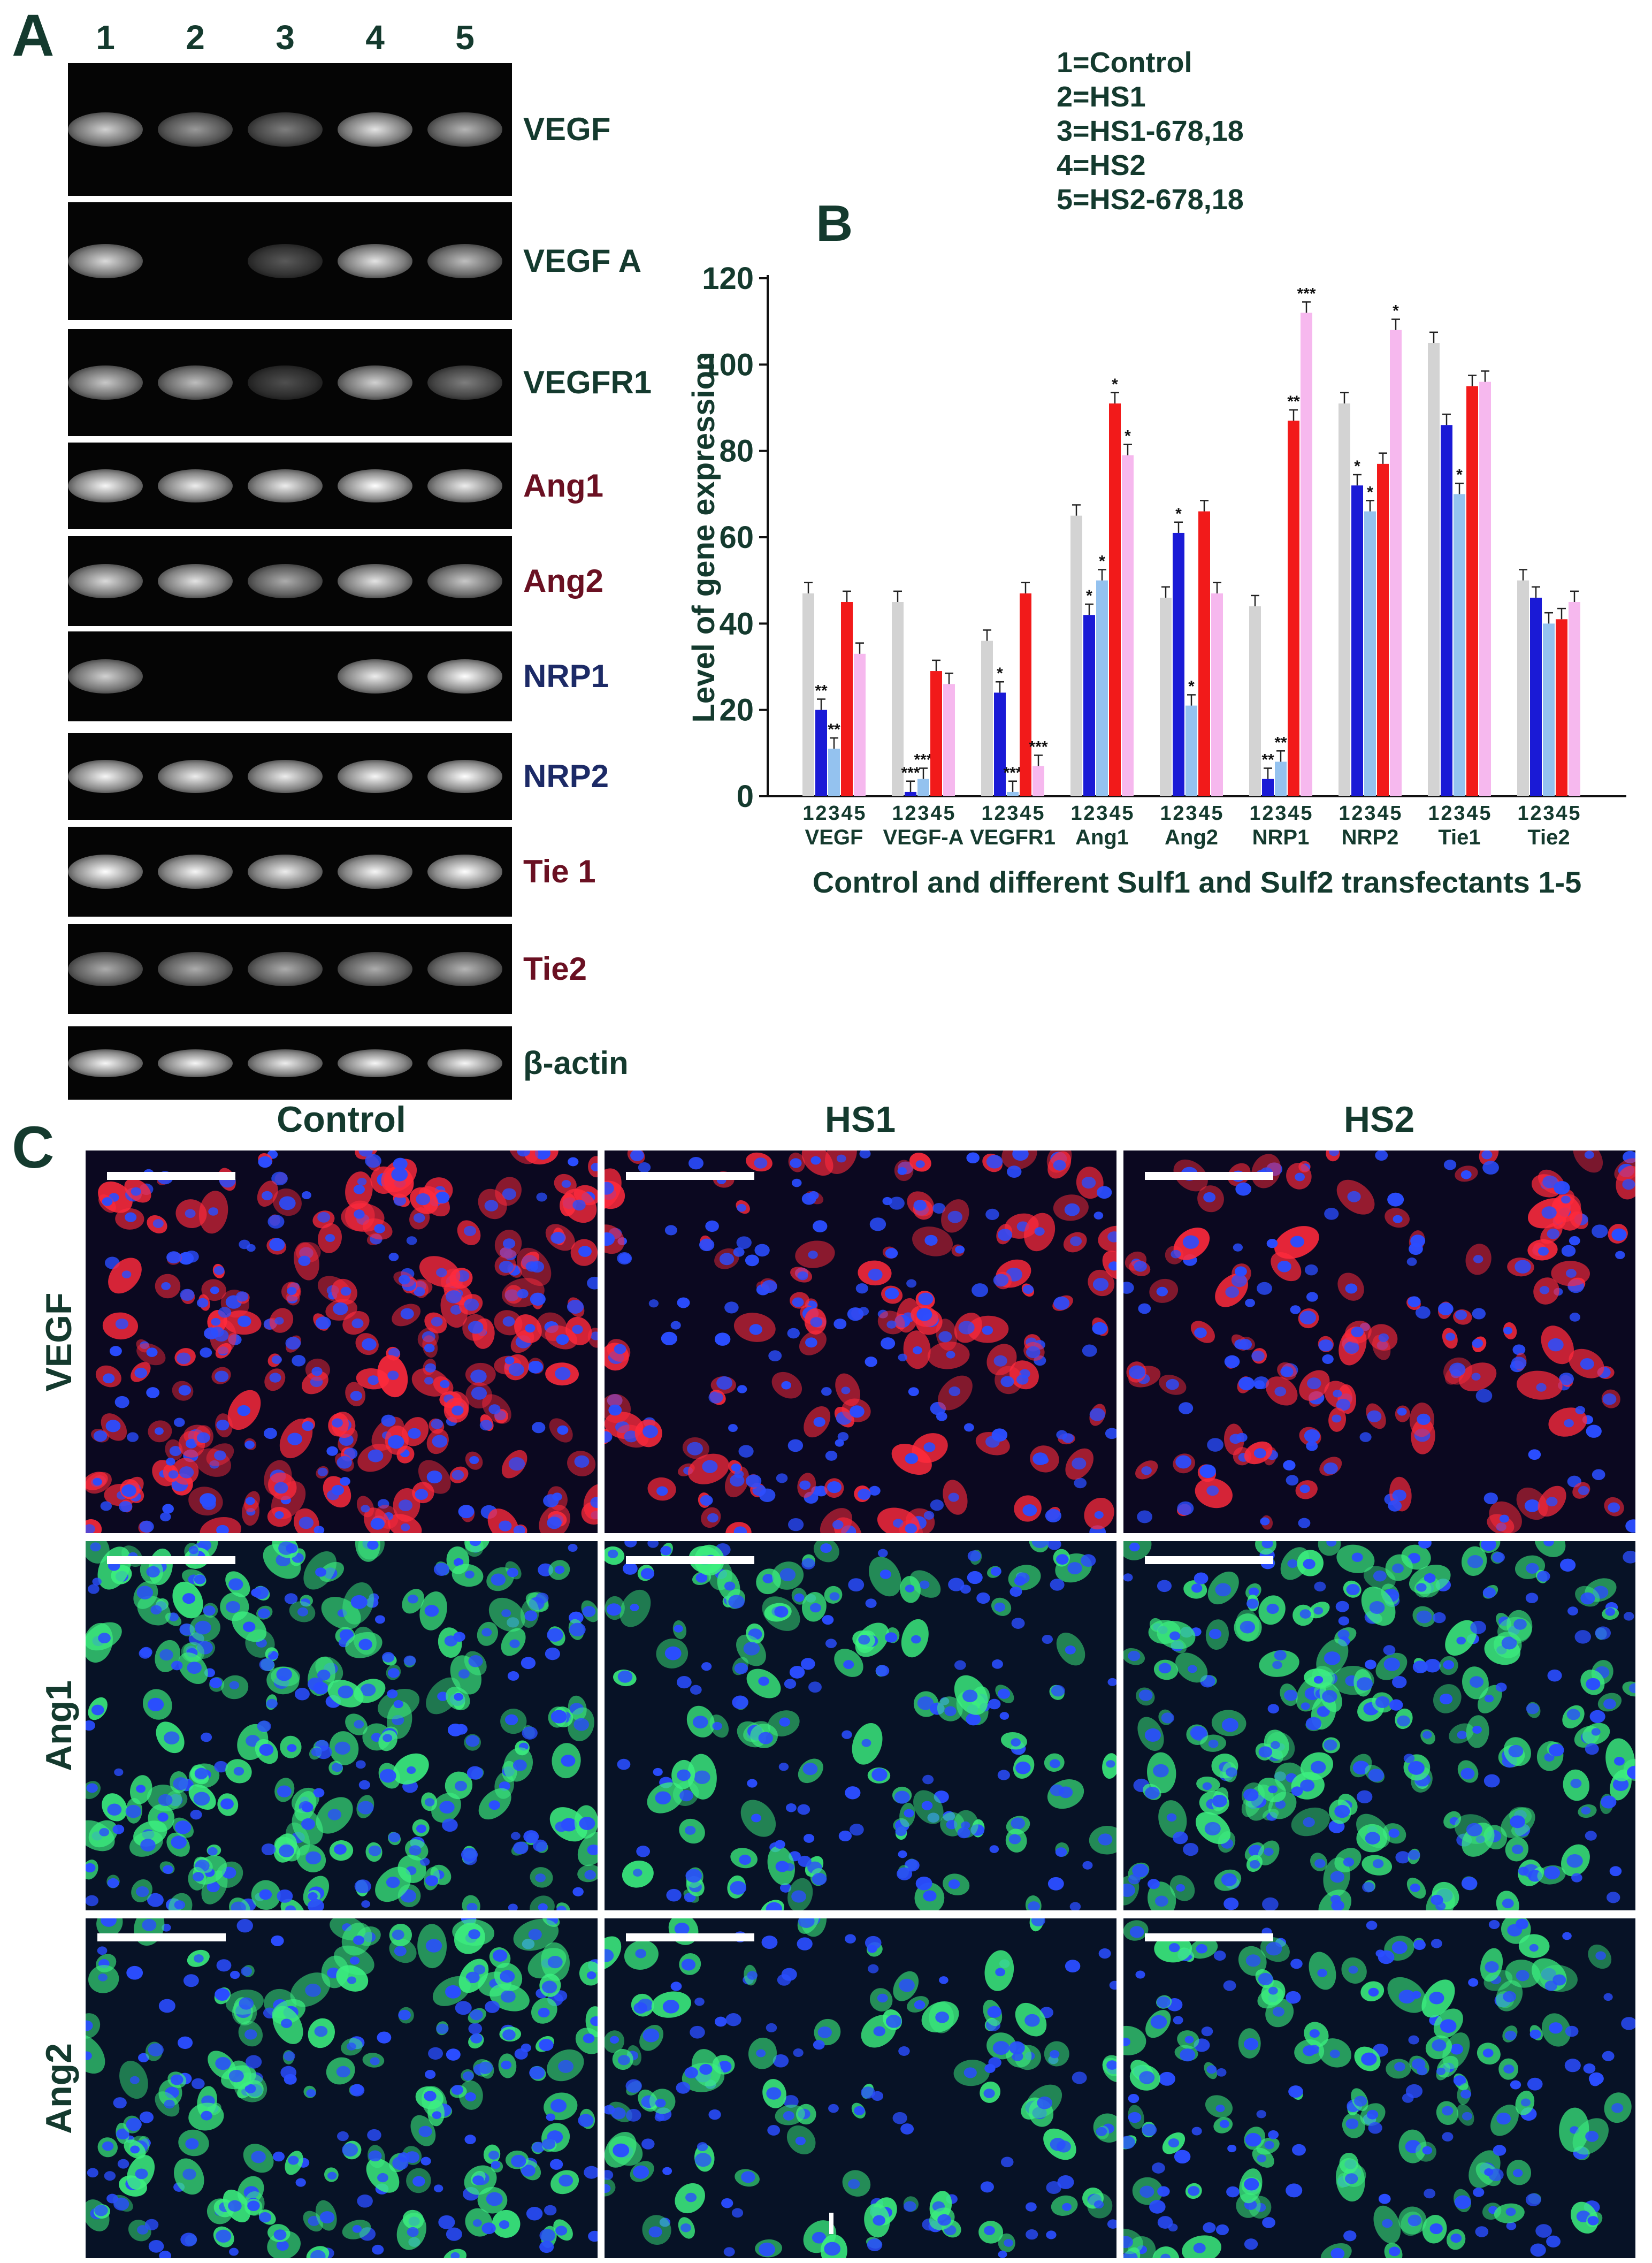 Image resolution: width=1652 pixels, height=2263 pixels. Describe the element at coordinates (1459, 837) in the screenshot. I see `category-label: Tie1` at that location.